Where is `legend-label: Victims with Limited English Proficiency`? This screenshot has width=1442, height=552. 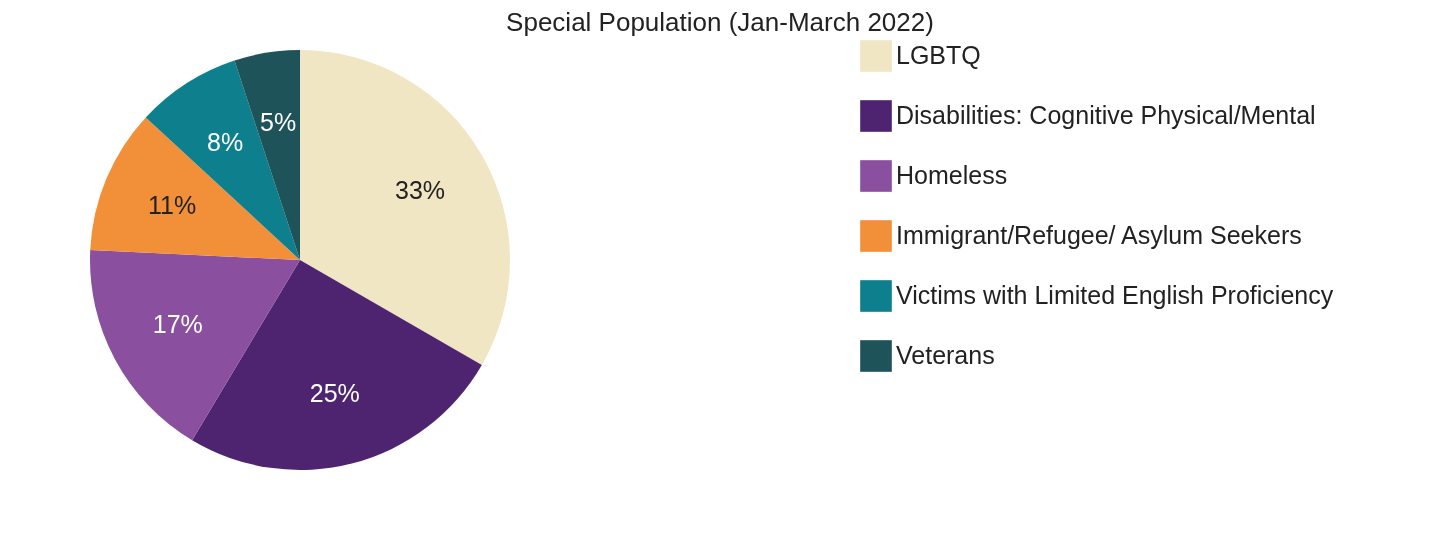
legend-label: Victims with Limited English Proficiency is located at coordinates (1115, 295).